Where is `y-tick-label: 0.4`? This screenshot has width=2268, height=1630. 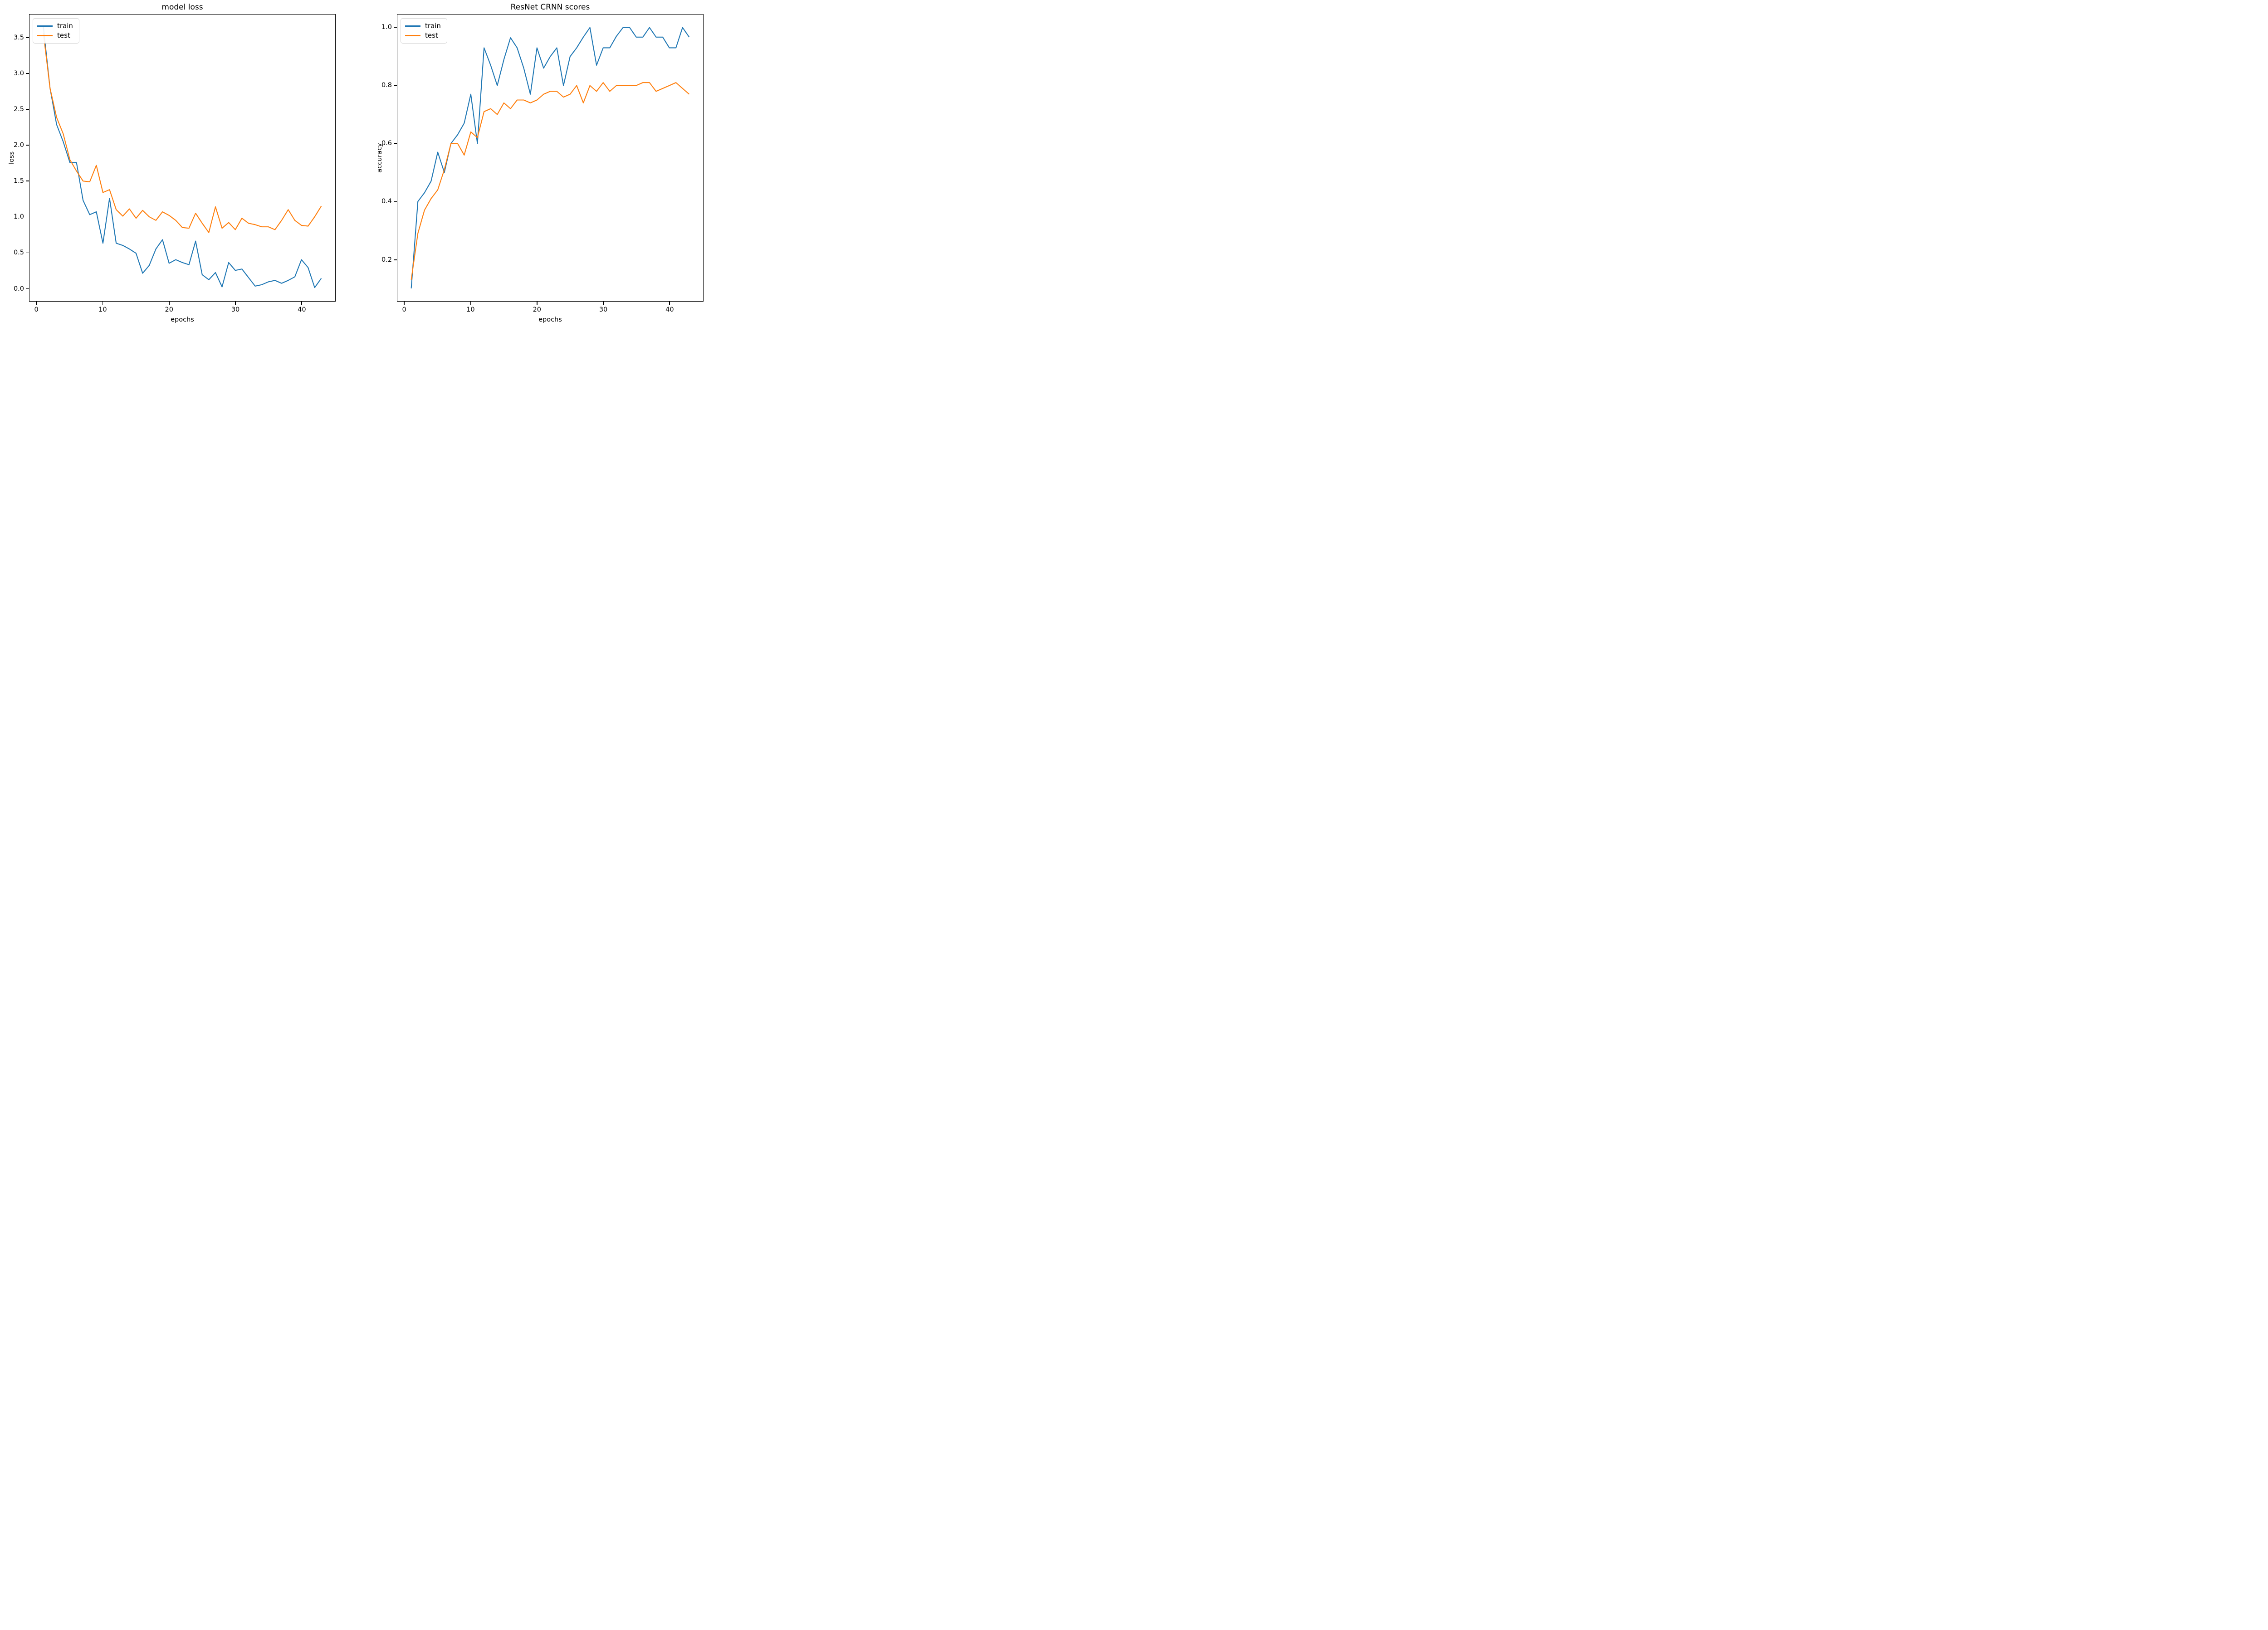 y-tick-label: 0.4 is located at coordinates (387, 202).